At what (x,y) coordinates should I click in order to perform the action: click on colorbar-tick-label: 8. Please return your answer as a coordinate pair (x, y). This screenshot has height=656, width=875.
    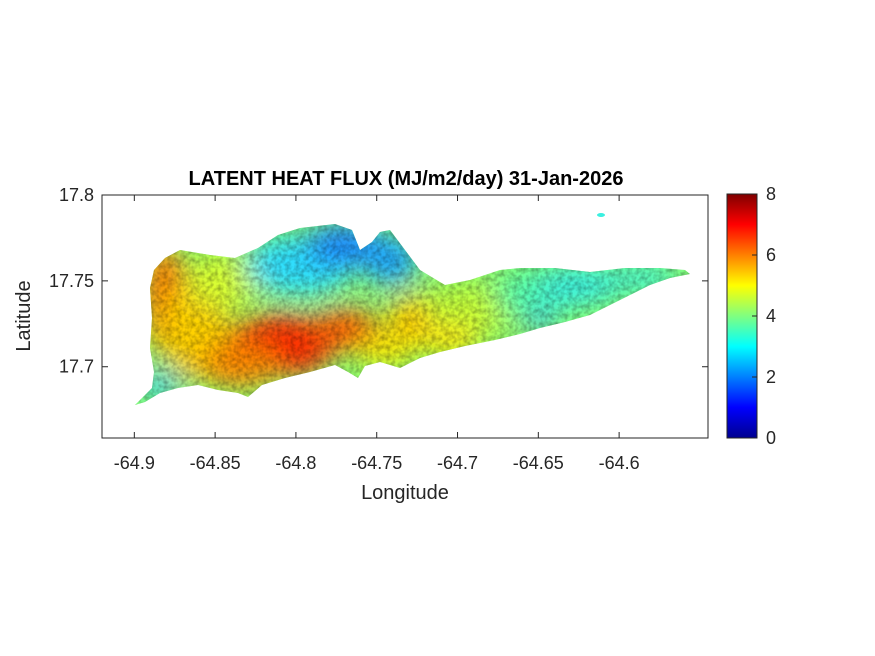
    Looking at the image, I should click on (771, 194).